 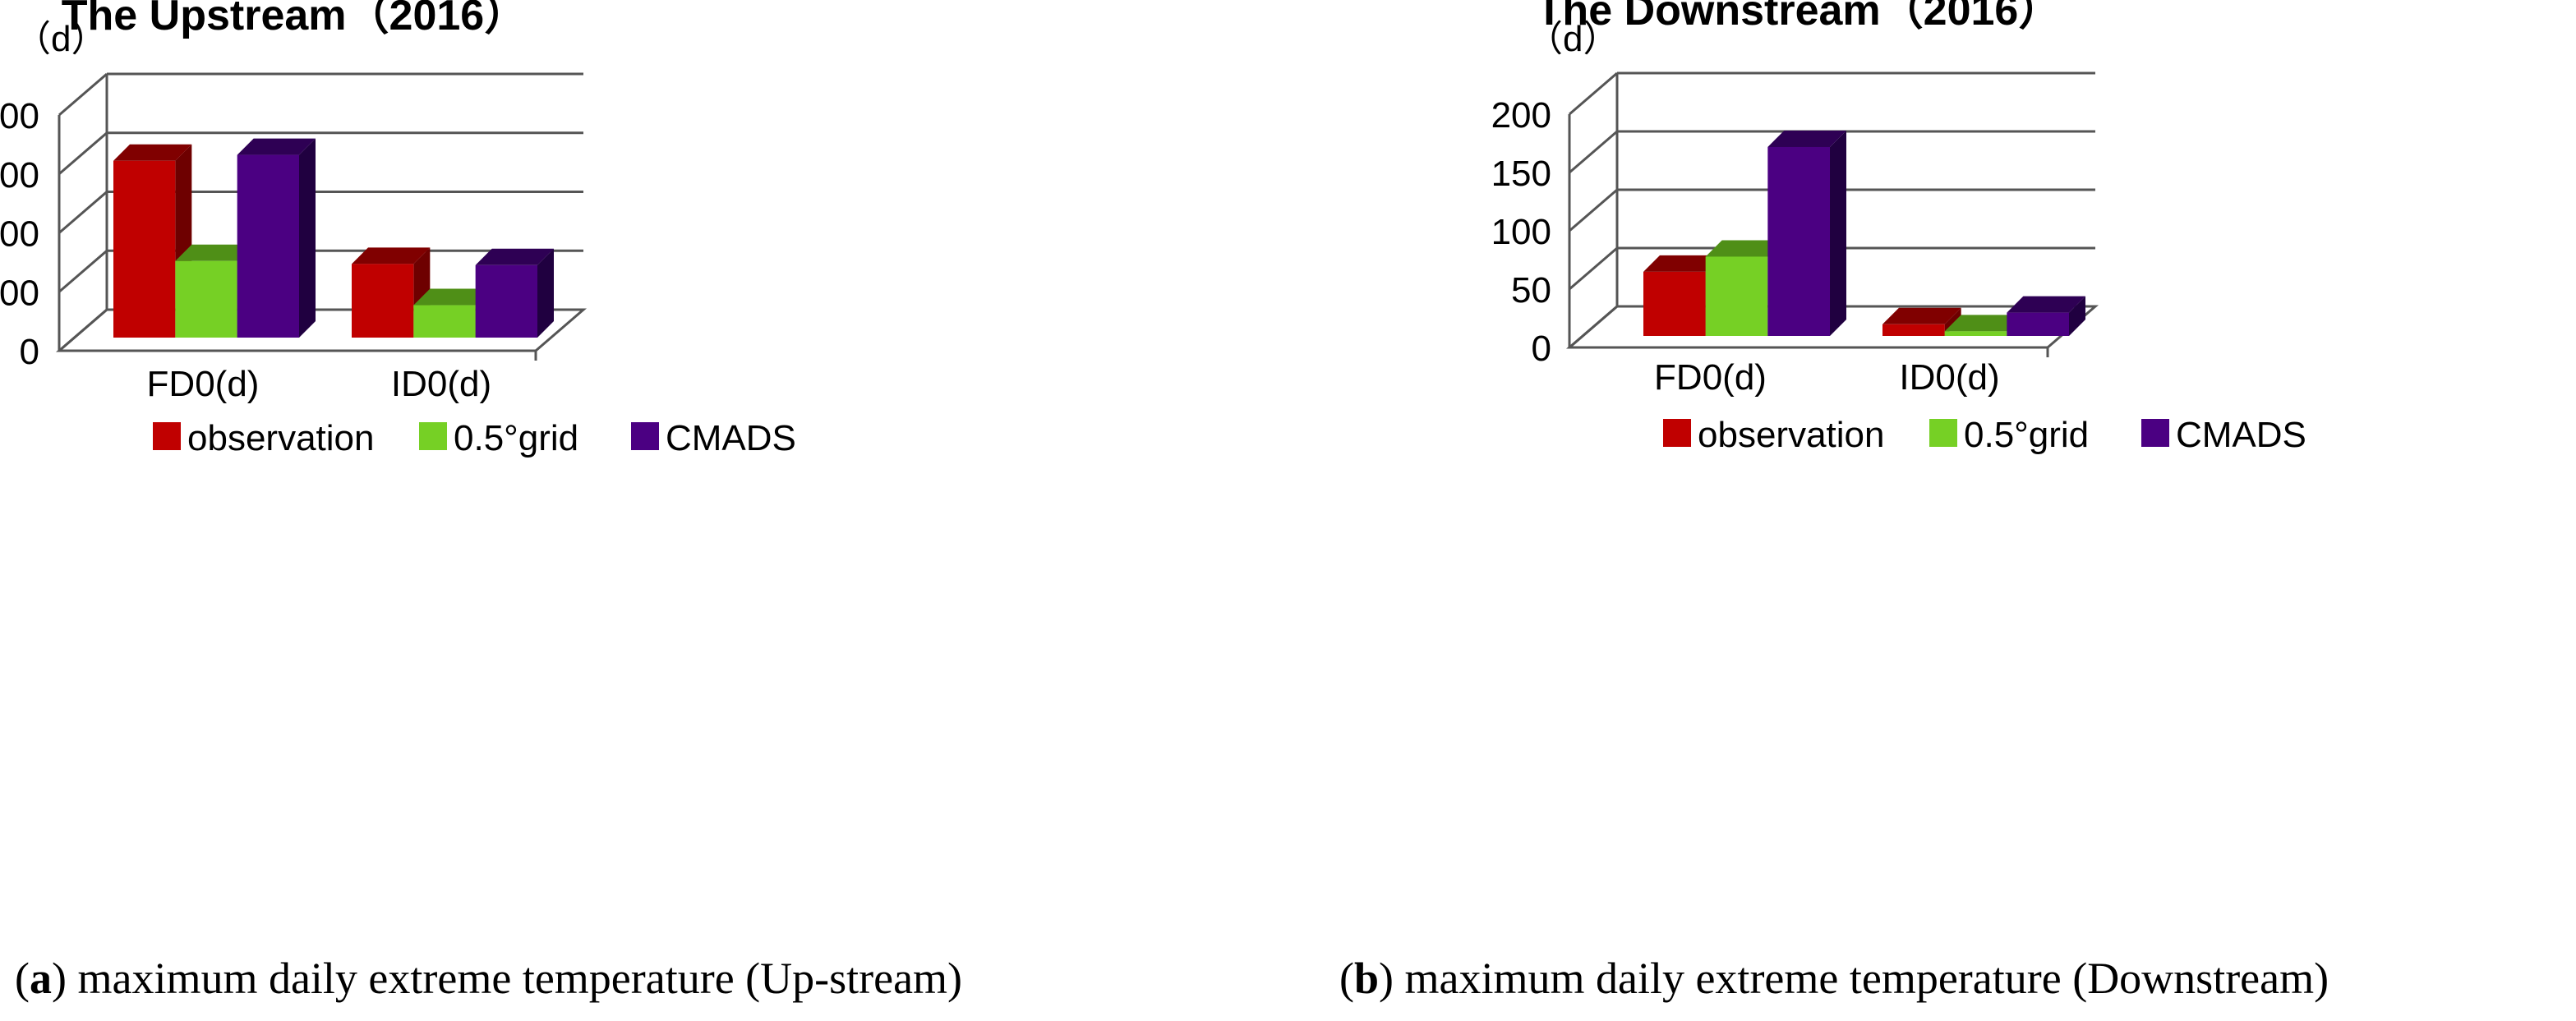 What do you see at coordinates (40, 979) in the screenshot?
I see `caption-letter: a` at bounding box center [40, 979].